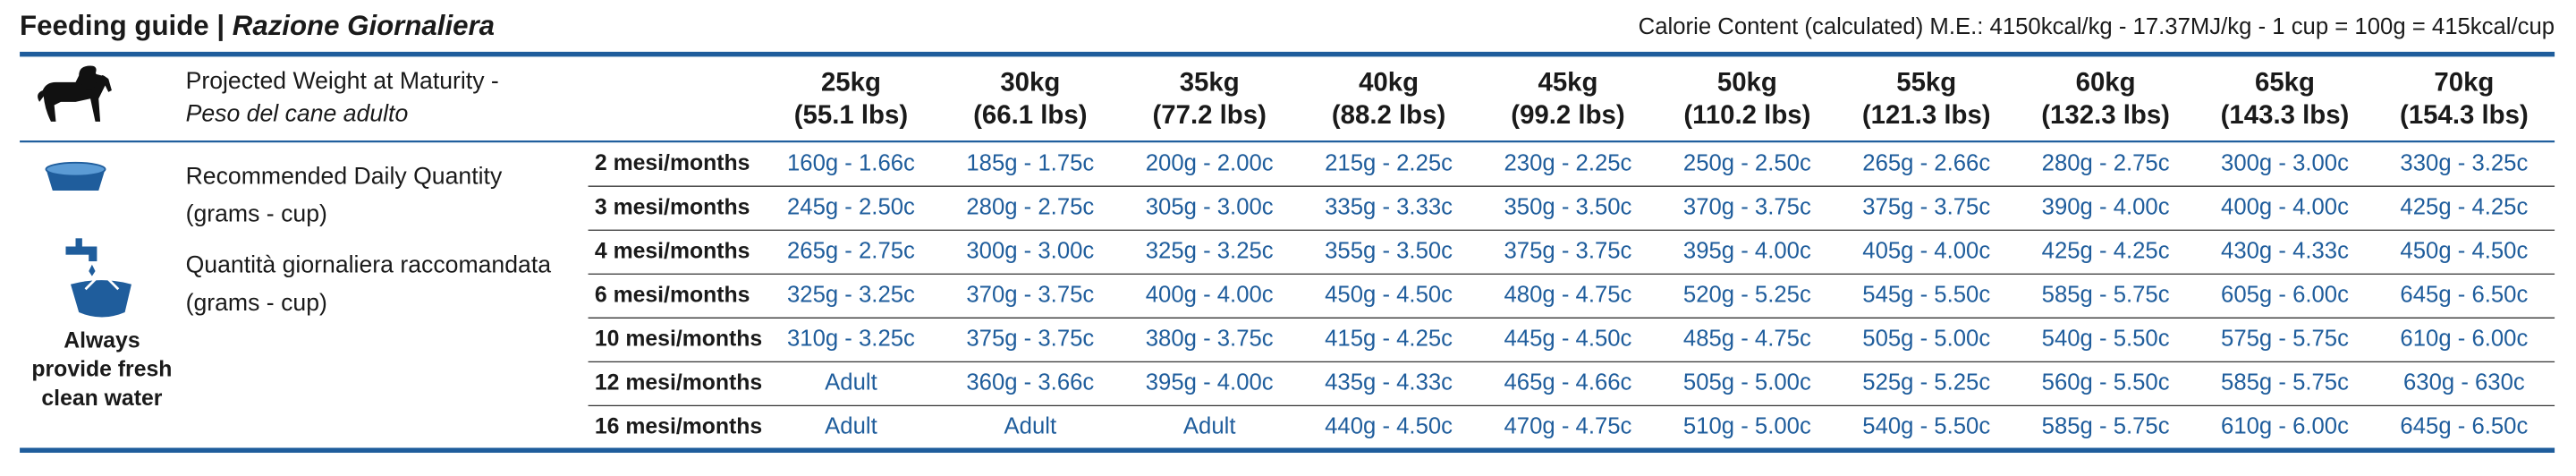 Image resolution: width=2576 pixels, height=476 pixels. I want to click on column-lbs: (121.3 lbs), so click(1926, 115).